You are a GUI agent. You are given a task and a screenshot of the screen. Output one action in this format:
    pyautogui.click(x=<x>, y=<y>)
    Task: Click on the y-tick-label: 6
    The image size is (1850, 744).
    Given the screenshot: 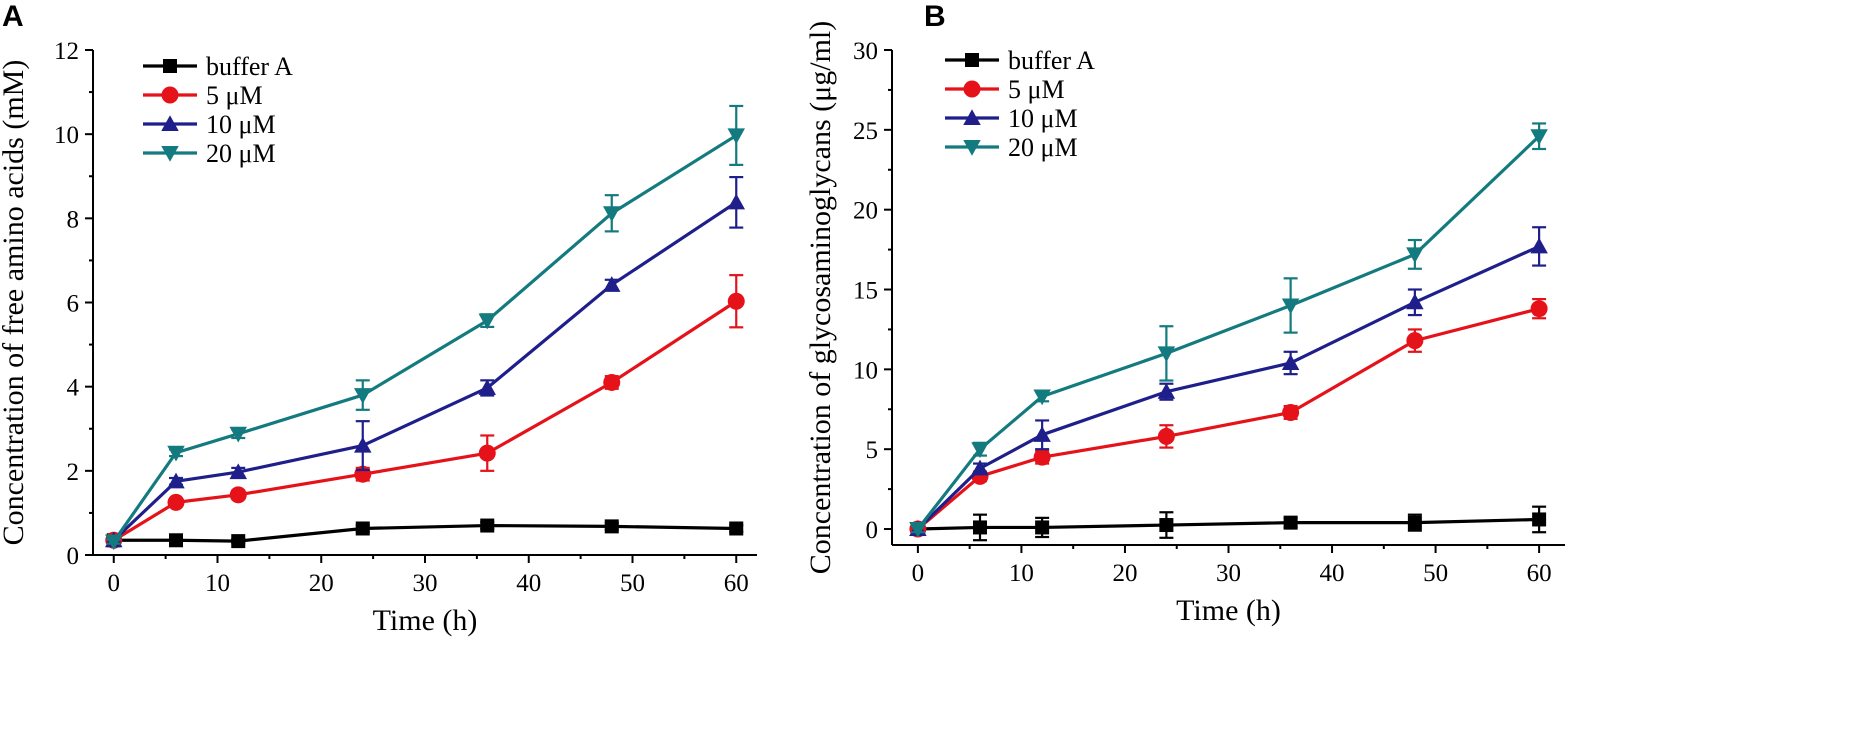 What is the action you would take?
    pyautogui.click(x=73, y=304)
    